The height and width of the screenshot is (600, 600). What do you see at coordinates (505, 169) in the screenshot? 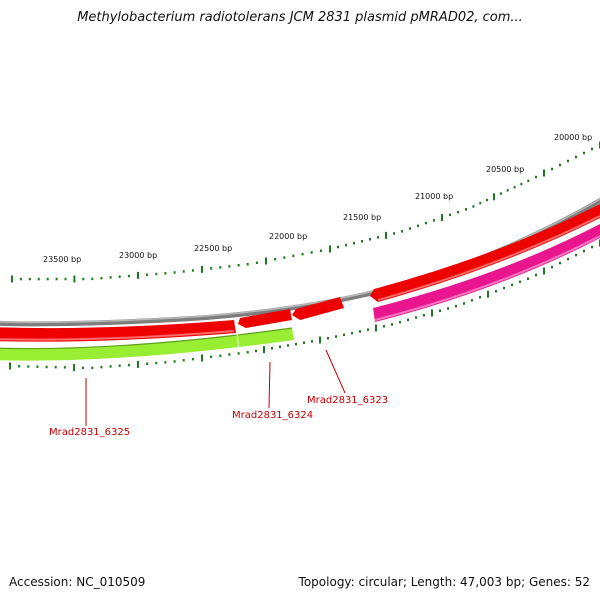
I see `tick-label-20500: 20500 bp` at bounding box center [505, 169].